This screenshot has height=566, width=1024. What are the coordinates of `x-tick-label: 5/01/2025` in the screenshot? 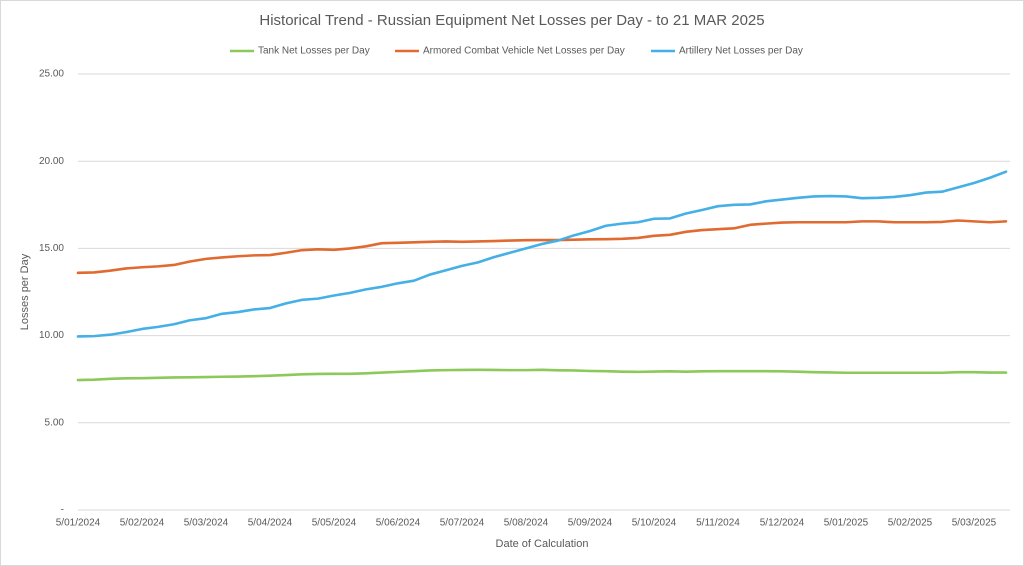 It's located at (846, 523).